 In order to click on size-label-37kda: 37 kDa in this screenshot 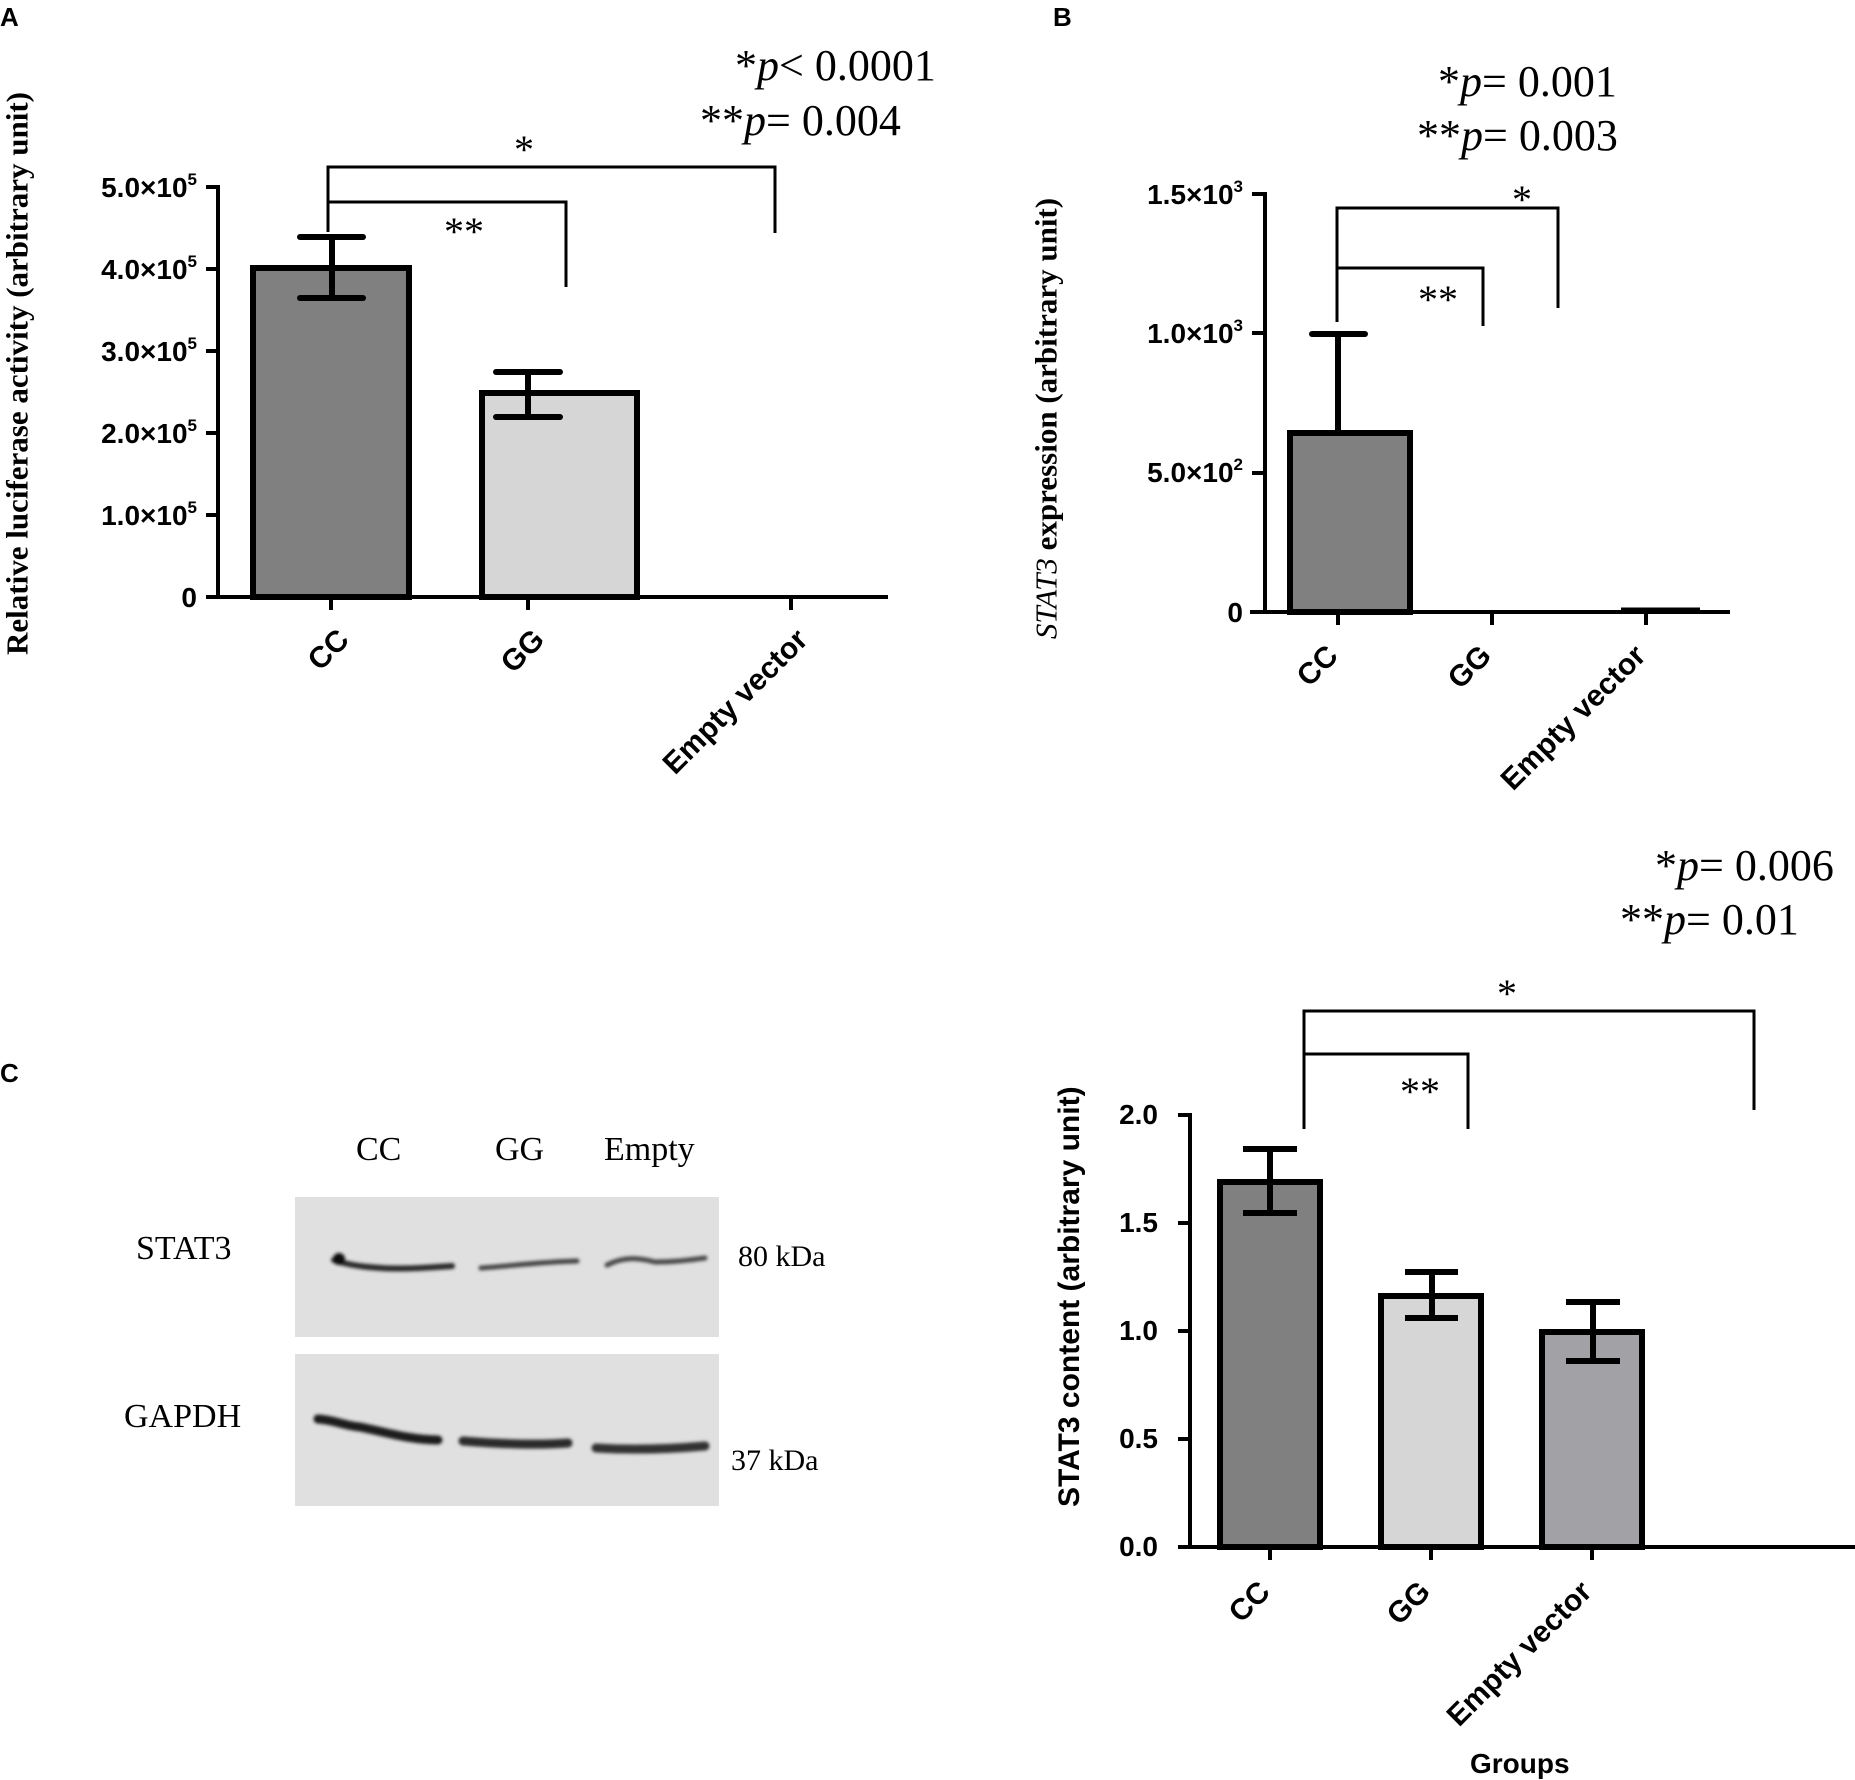, I will do `click(775, 1460)`.